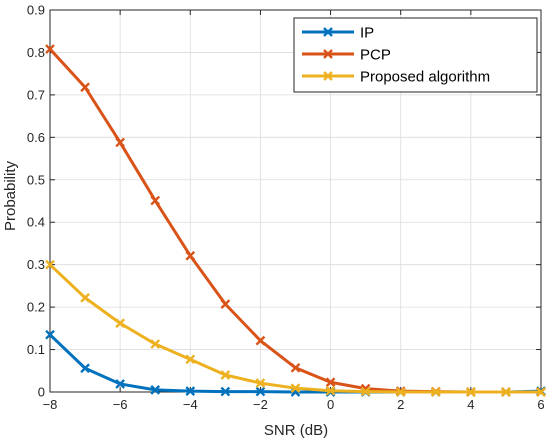 This screenshot has width=550, height=443. Describe the element at coordinates (10, 195) in the screenshot. I see `y-axis-label: Probability` at that location.